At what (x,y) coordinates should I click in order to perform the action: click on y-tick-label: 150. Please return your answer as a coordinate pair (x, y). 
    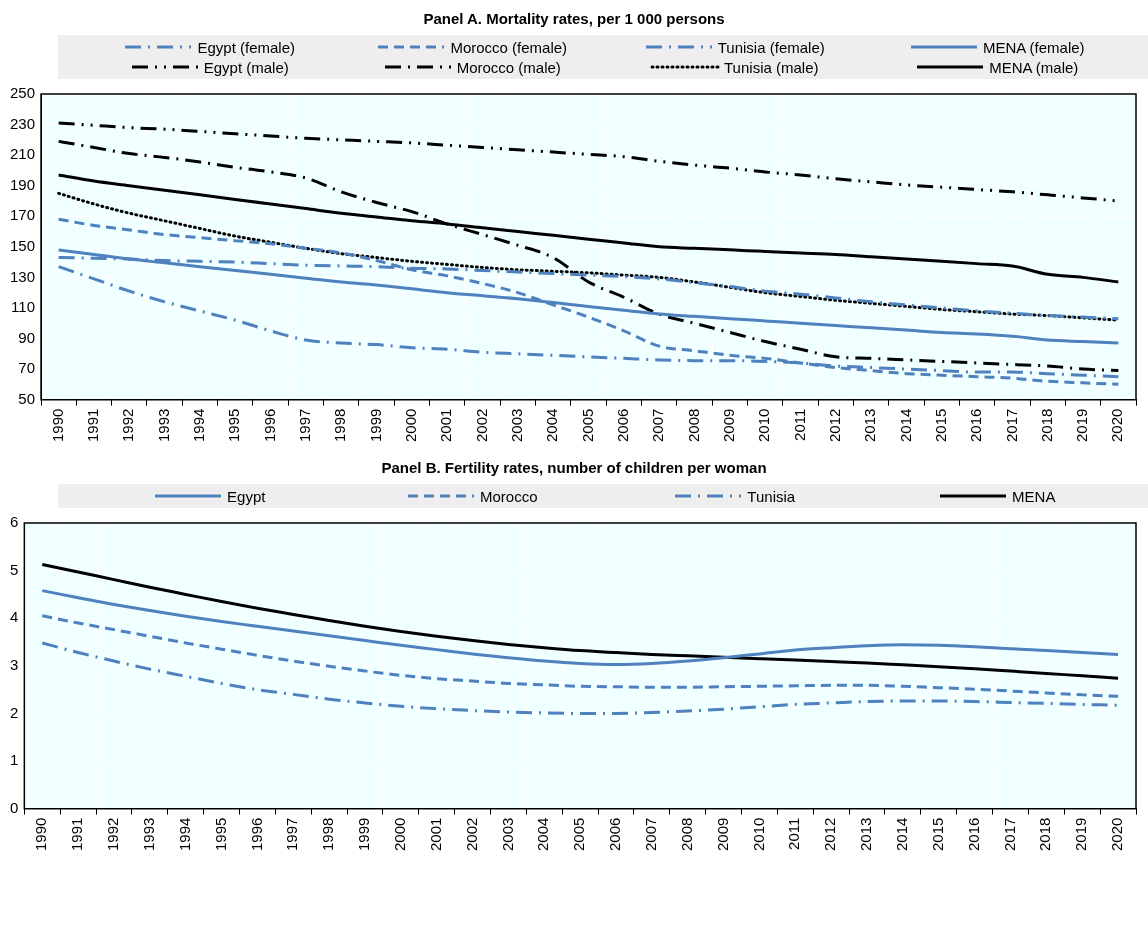
    Looking at the image, I should click on (23, 245).